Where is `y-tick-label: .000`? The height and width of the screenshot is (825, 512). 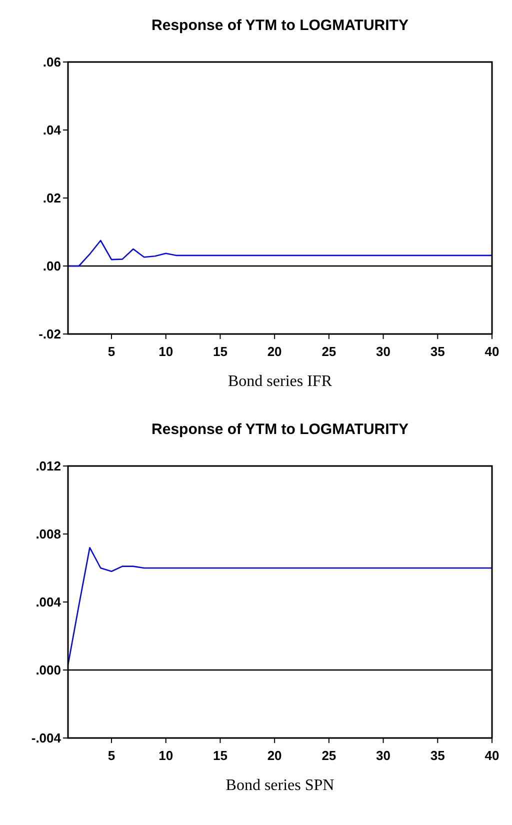
y-tick-label: .000 is located at coordinates (48, 670).